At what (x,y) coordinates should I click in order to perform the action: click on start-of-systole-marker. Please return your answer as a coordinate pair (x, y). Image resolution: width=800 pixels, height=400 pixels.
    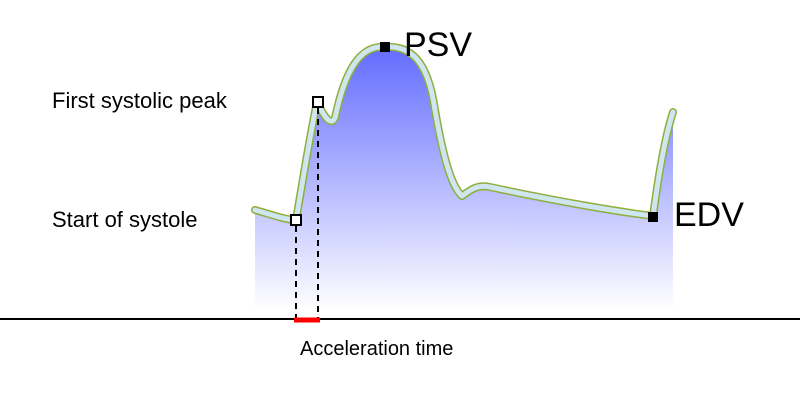
    Looking at the image, I should click on (296, 220).